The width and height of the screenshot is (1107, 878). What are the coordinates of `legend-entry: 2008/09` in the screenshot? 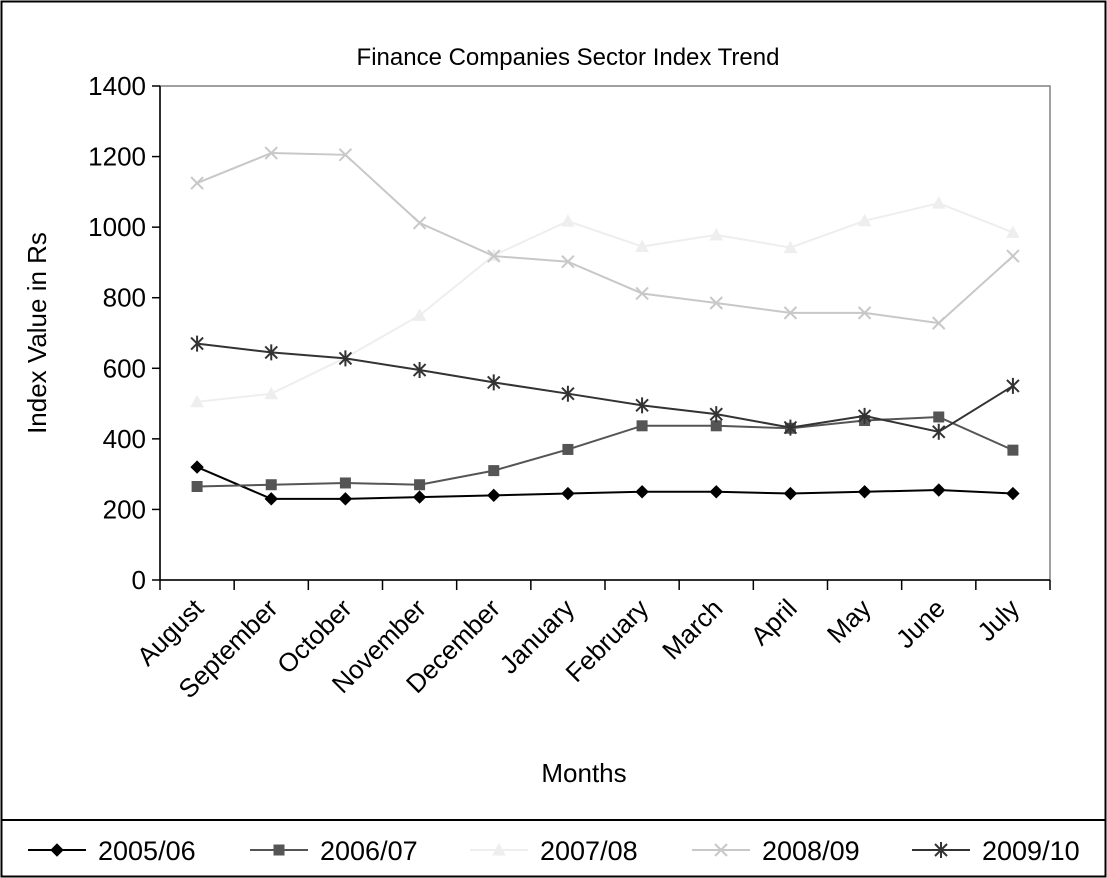 It's located at (776, 851).